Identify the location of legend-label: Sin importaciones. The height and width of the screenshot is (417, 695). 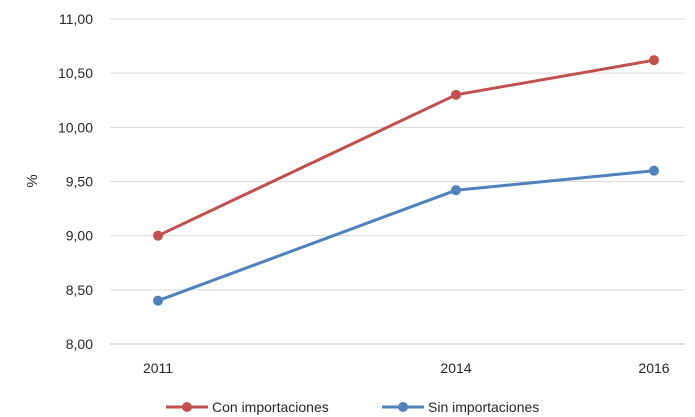
(483, 407).